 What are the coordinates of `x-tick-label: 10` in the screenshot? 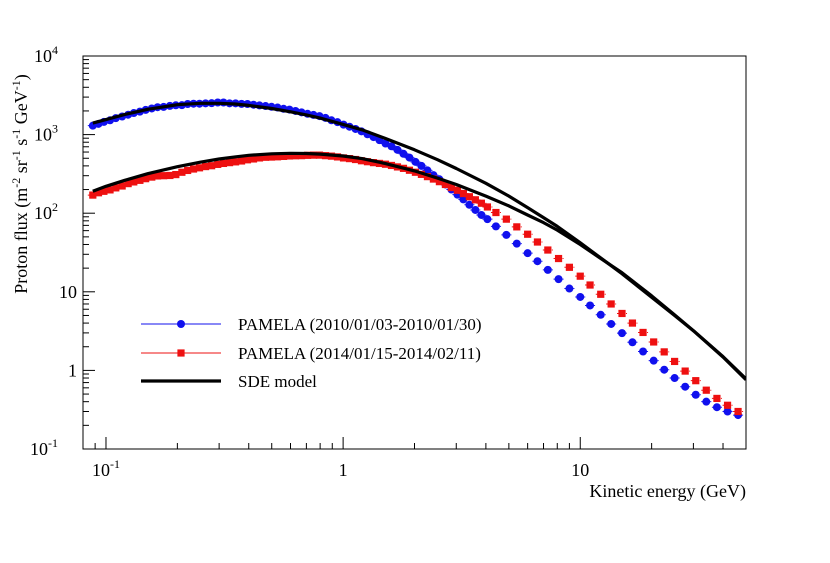 It's located at (580, 470).